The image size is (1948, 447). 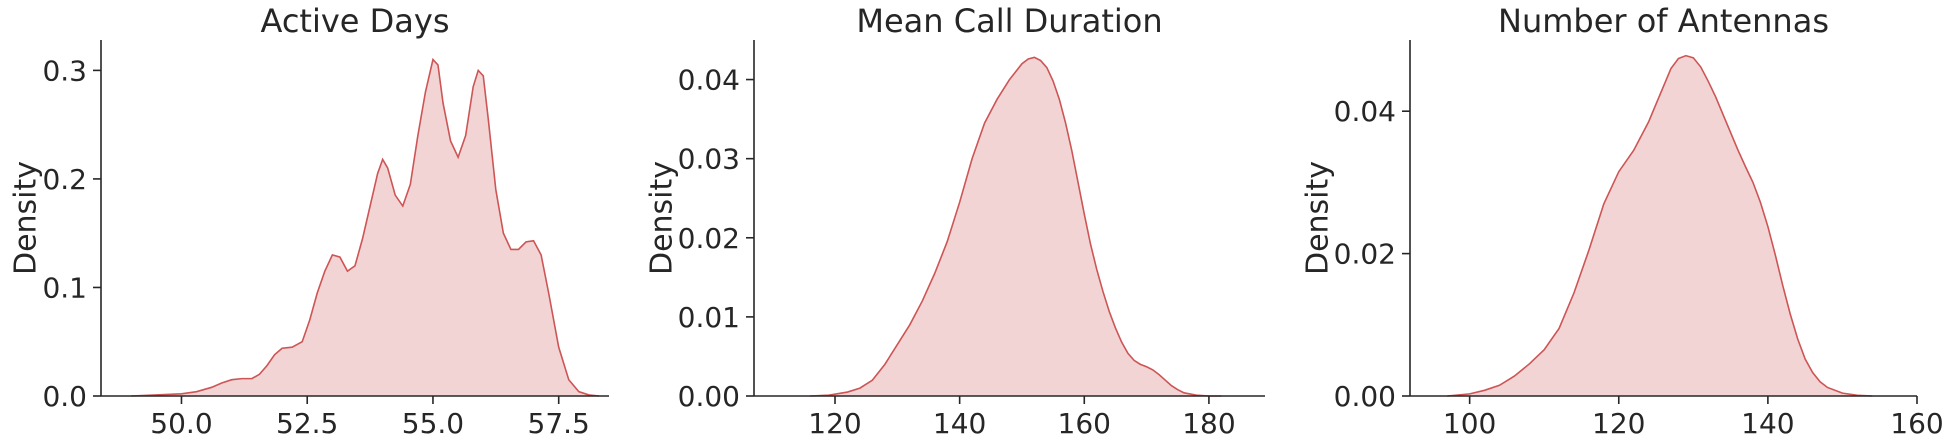 I want to click on y-tick-label: 0.01, so click(x=709, y=317).